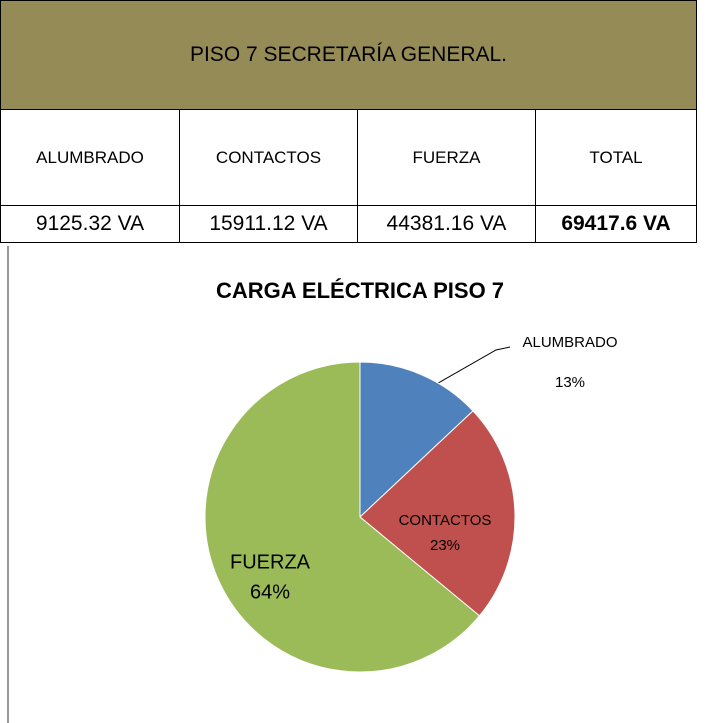 The height and width of the screenshot is (723, 706). What do you see at coordinates (446, 224) in the screenshot?
I see `value-cell: 44381.16 VA` at bounding box center [446, 224].